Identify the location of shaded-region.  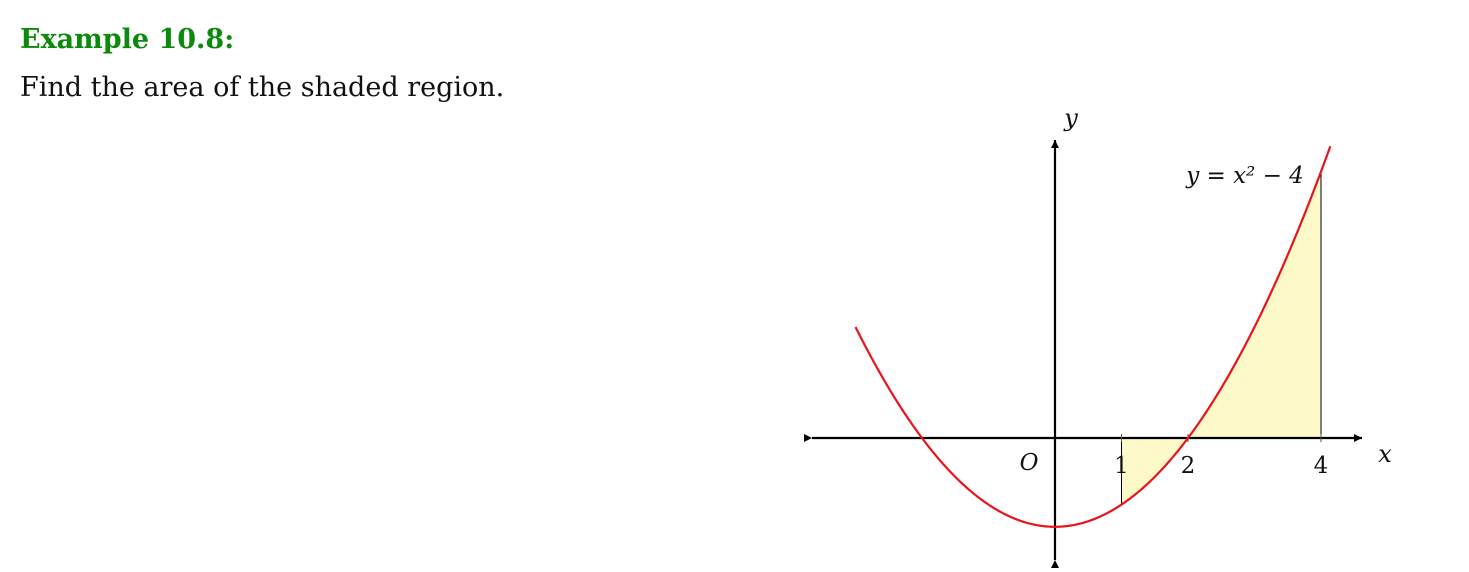
(1221, 338).